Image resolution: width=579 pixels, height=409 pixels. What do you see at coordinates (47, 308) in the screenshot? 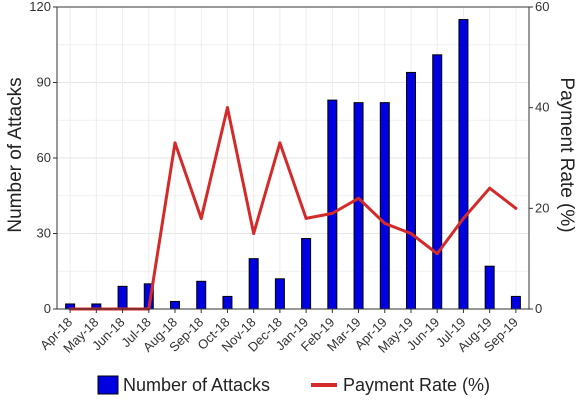
I see `y-tick-label-left: 0` at bounding box center [47, 308].